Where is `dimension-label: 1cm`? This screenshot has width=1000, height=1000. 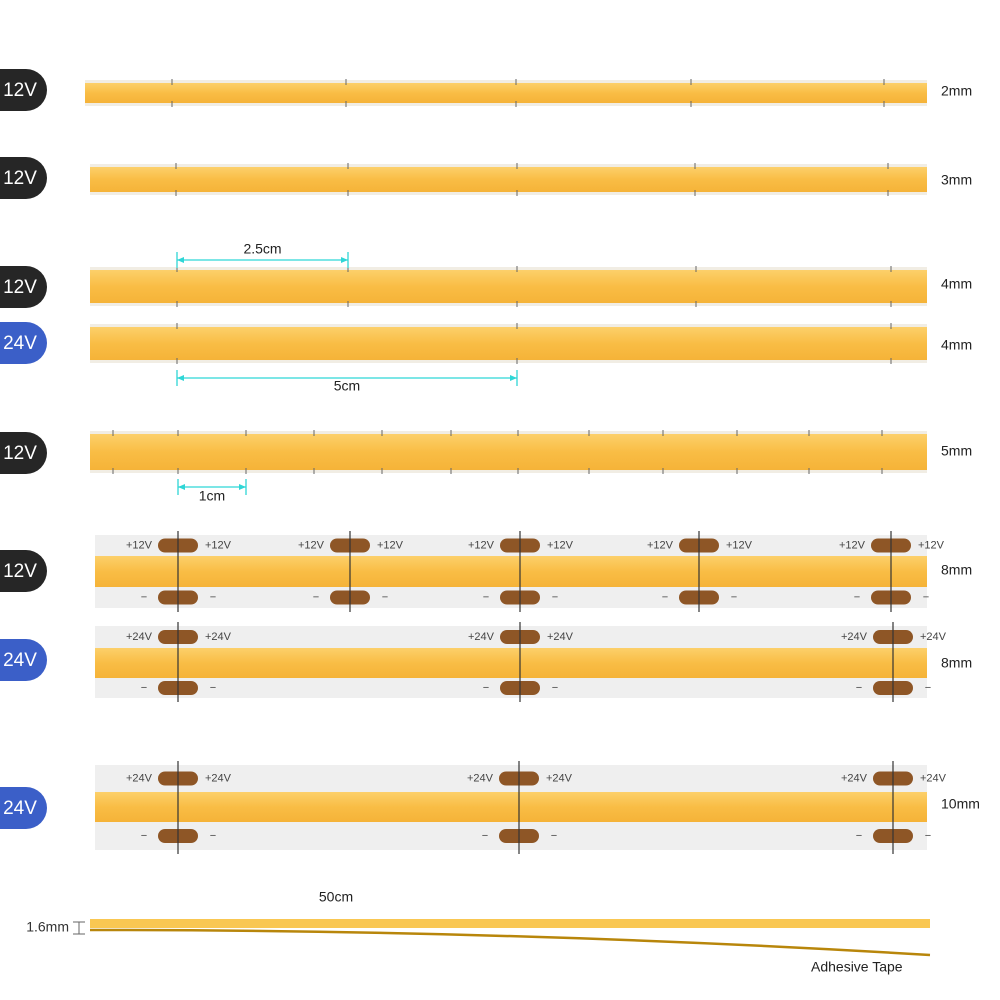
dimension-label: 1cm is located at coordinates (212, 496).